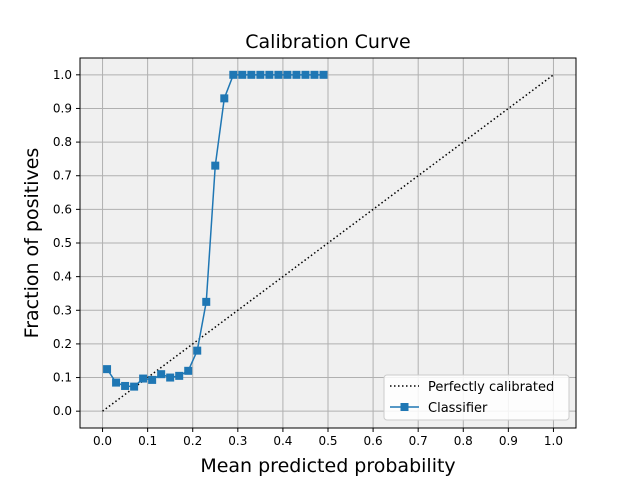 The width and height of the screenshot is (640, 480). What do you see at coordinates (102, 441) in the screenshot?
I see `x-tick-label: 0.0` at bounding box center [102, 441].